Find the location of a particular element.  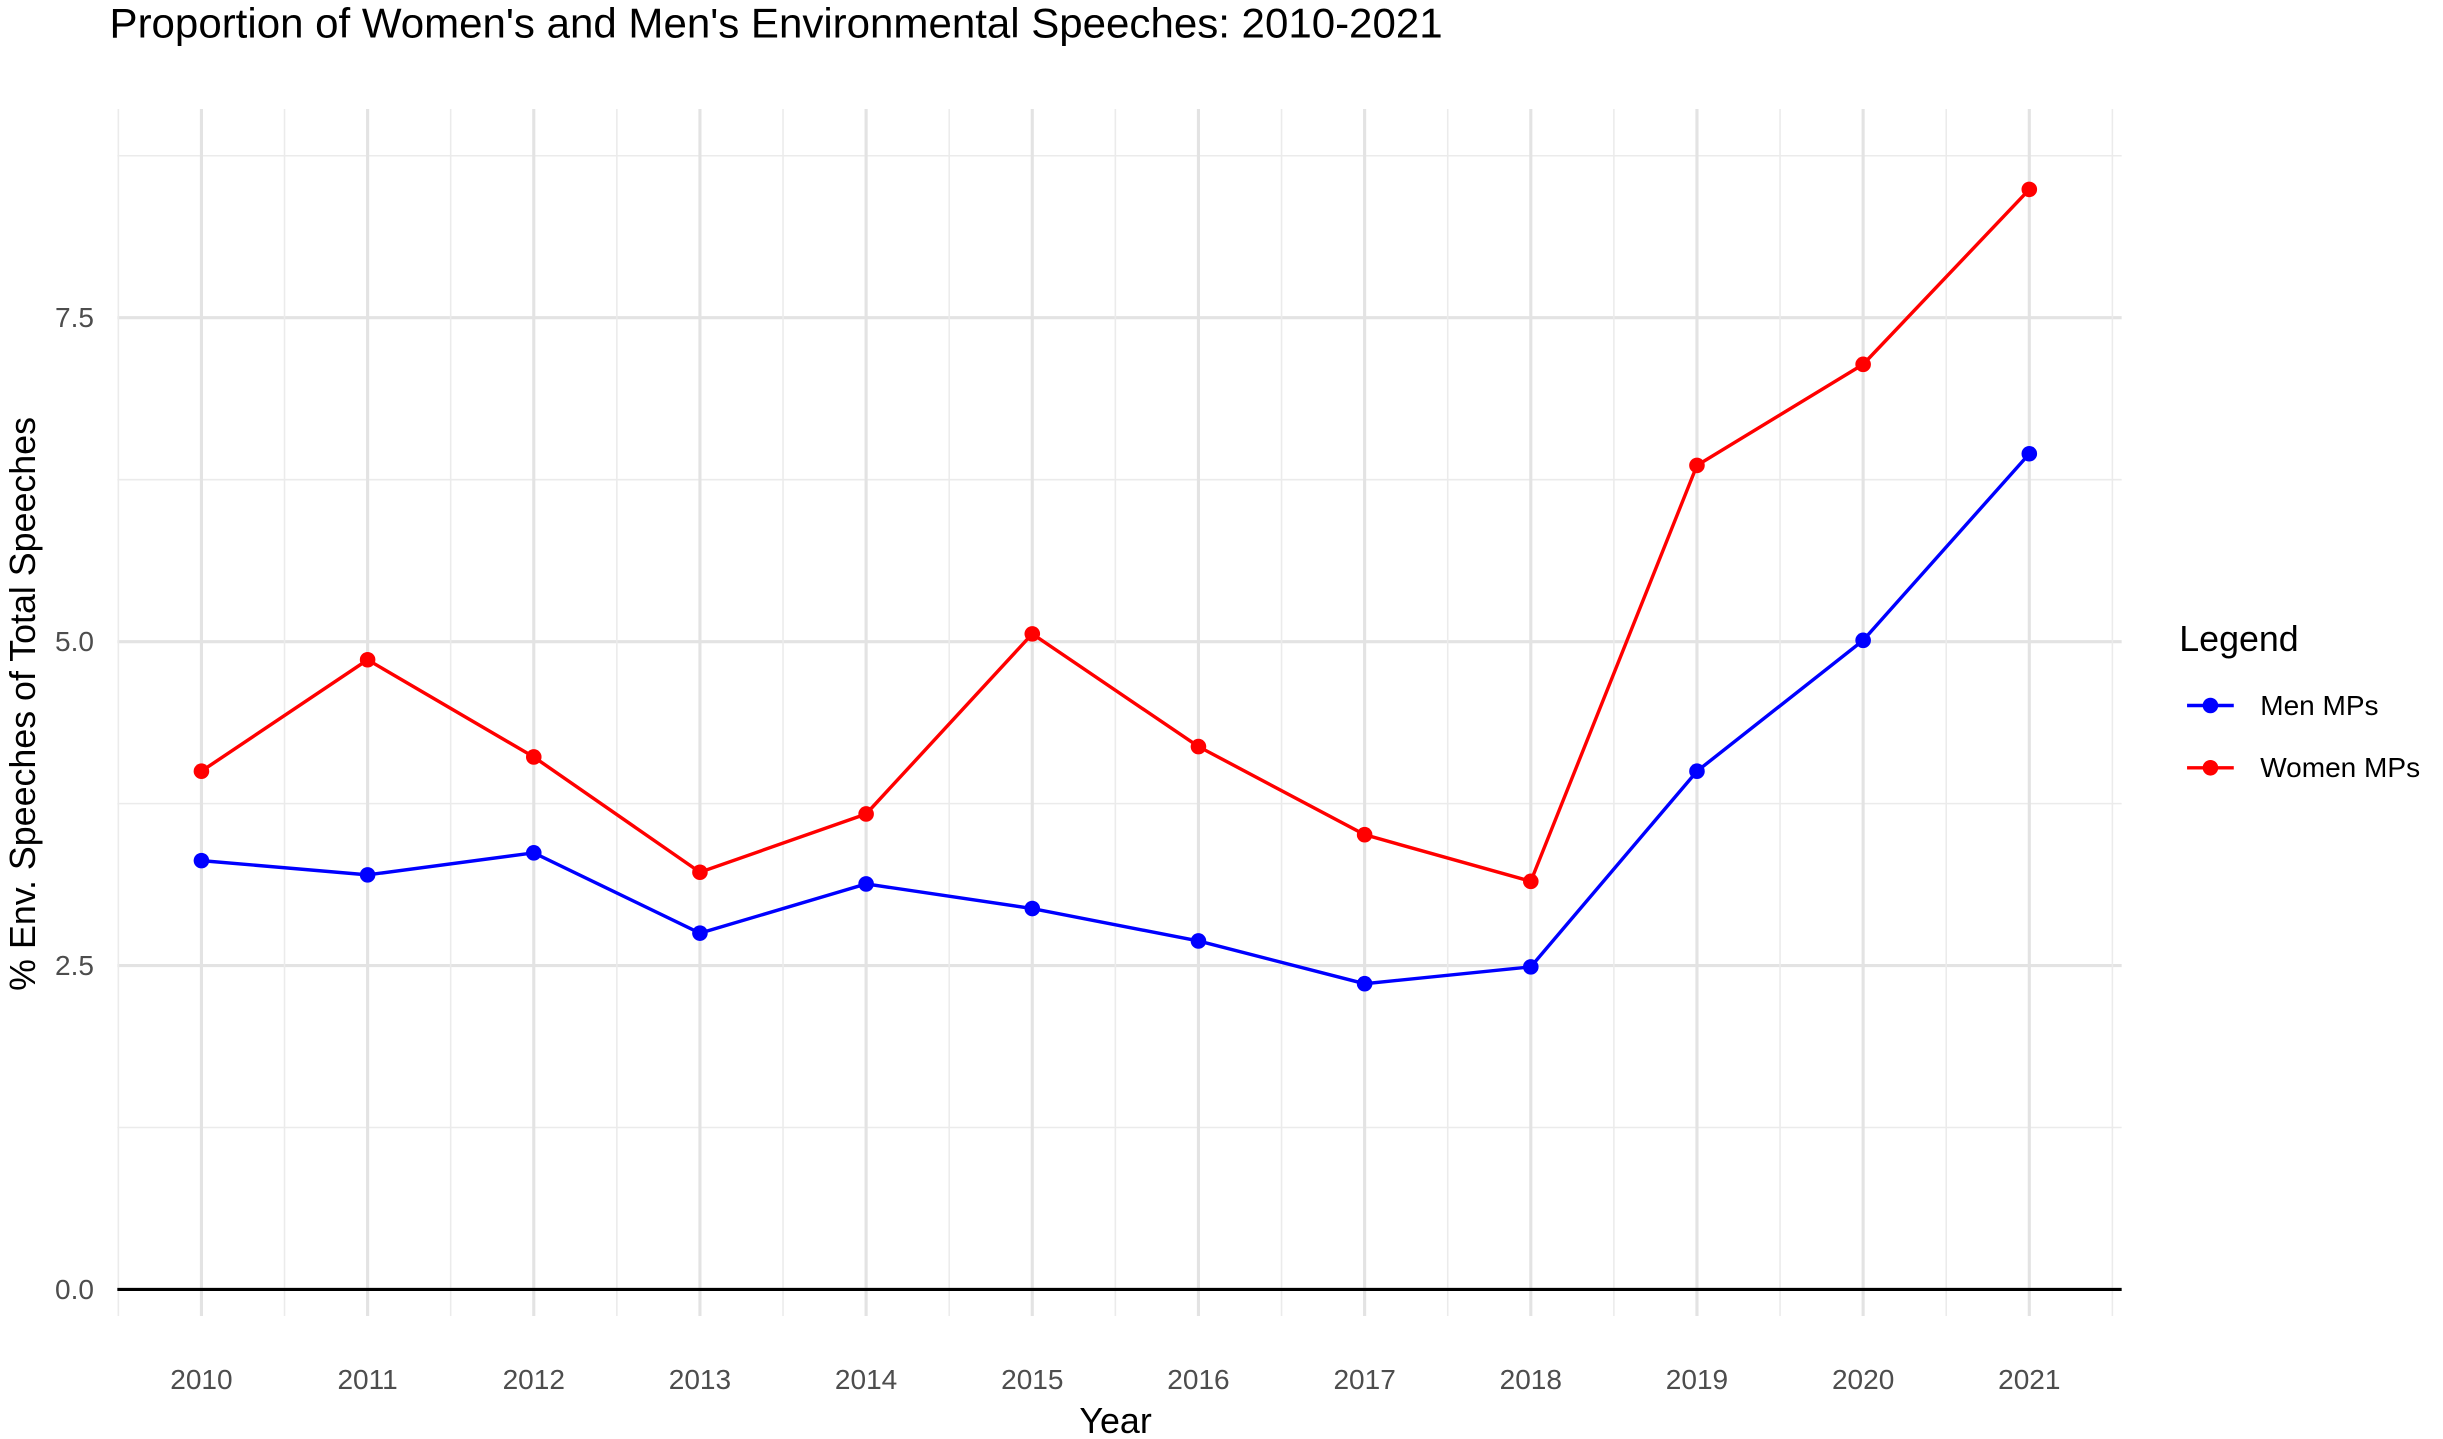

y-tick-label: 7.5 is located at coordinates (74, 317).